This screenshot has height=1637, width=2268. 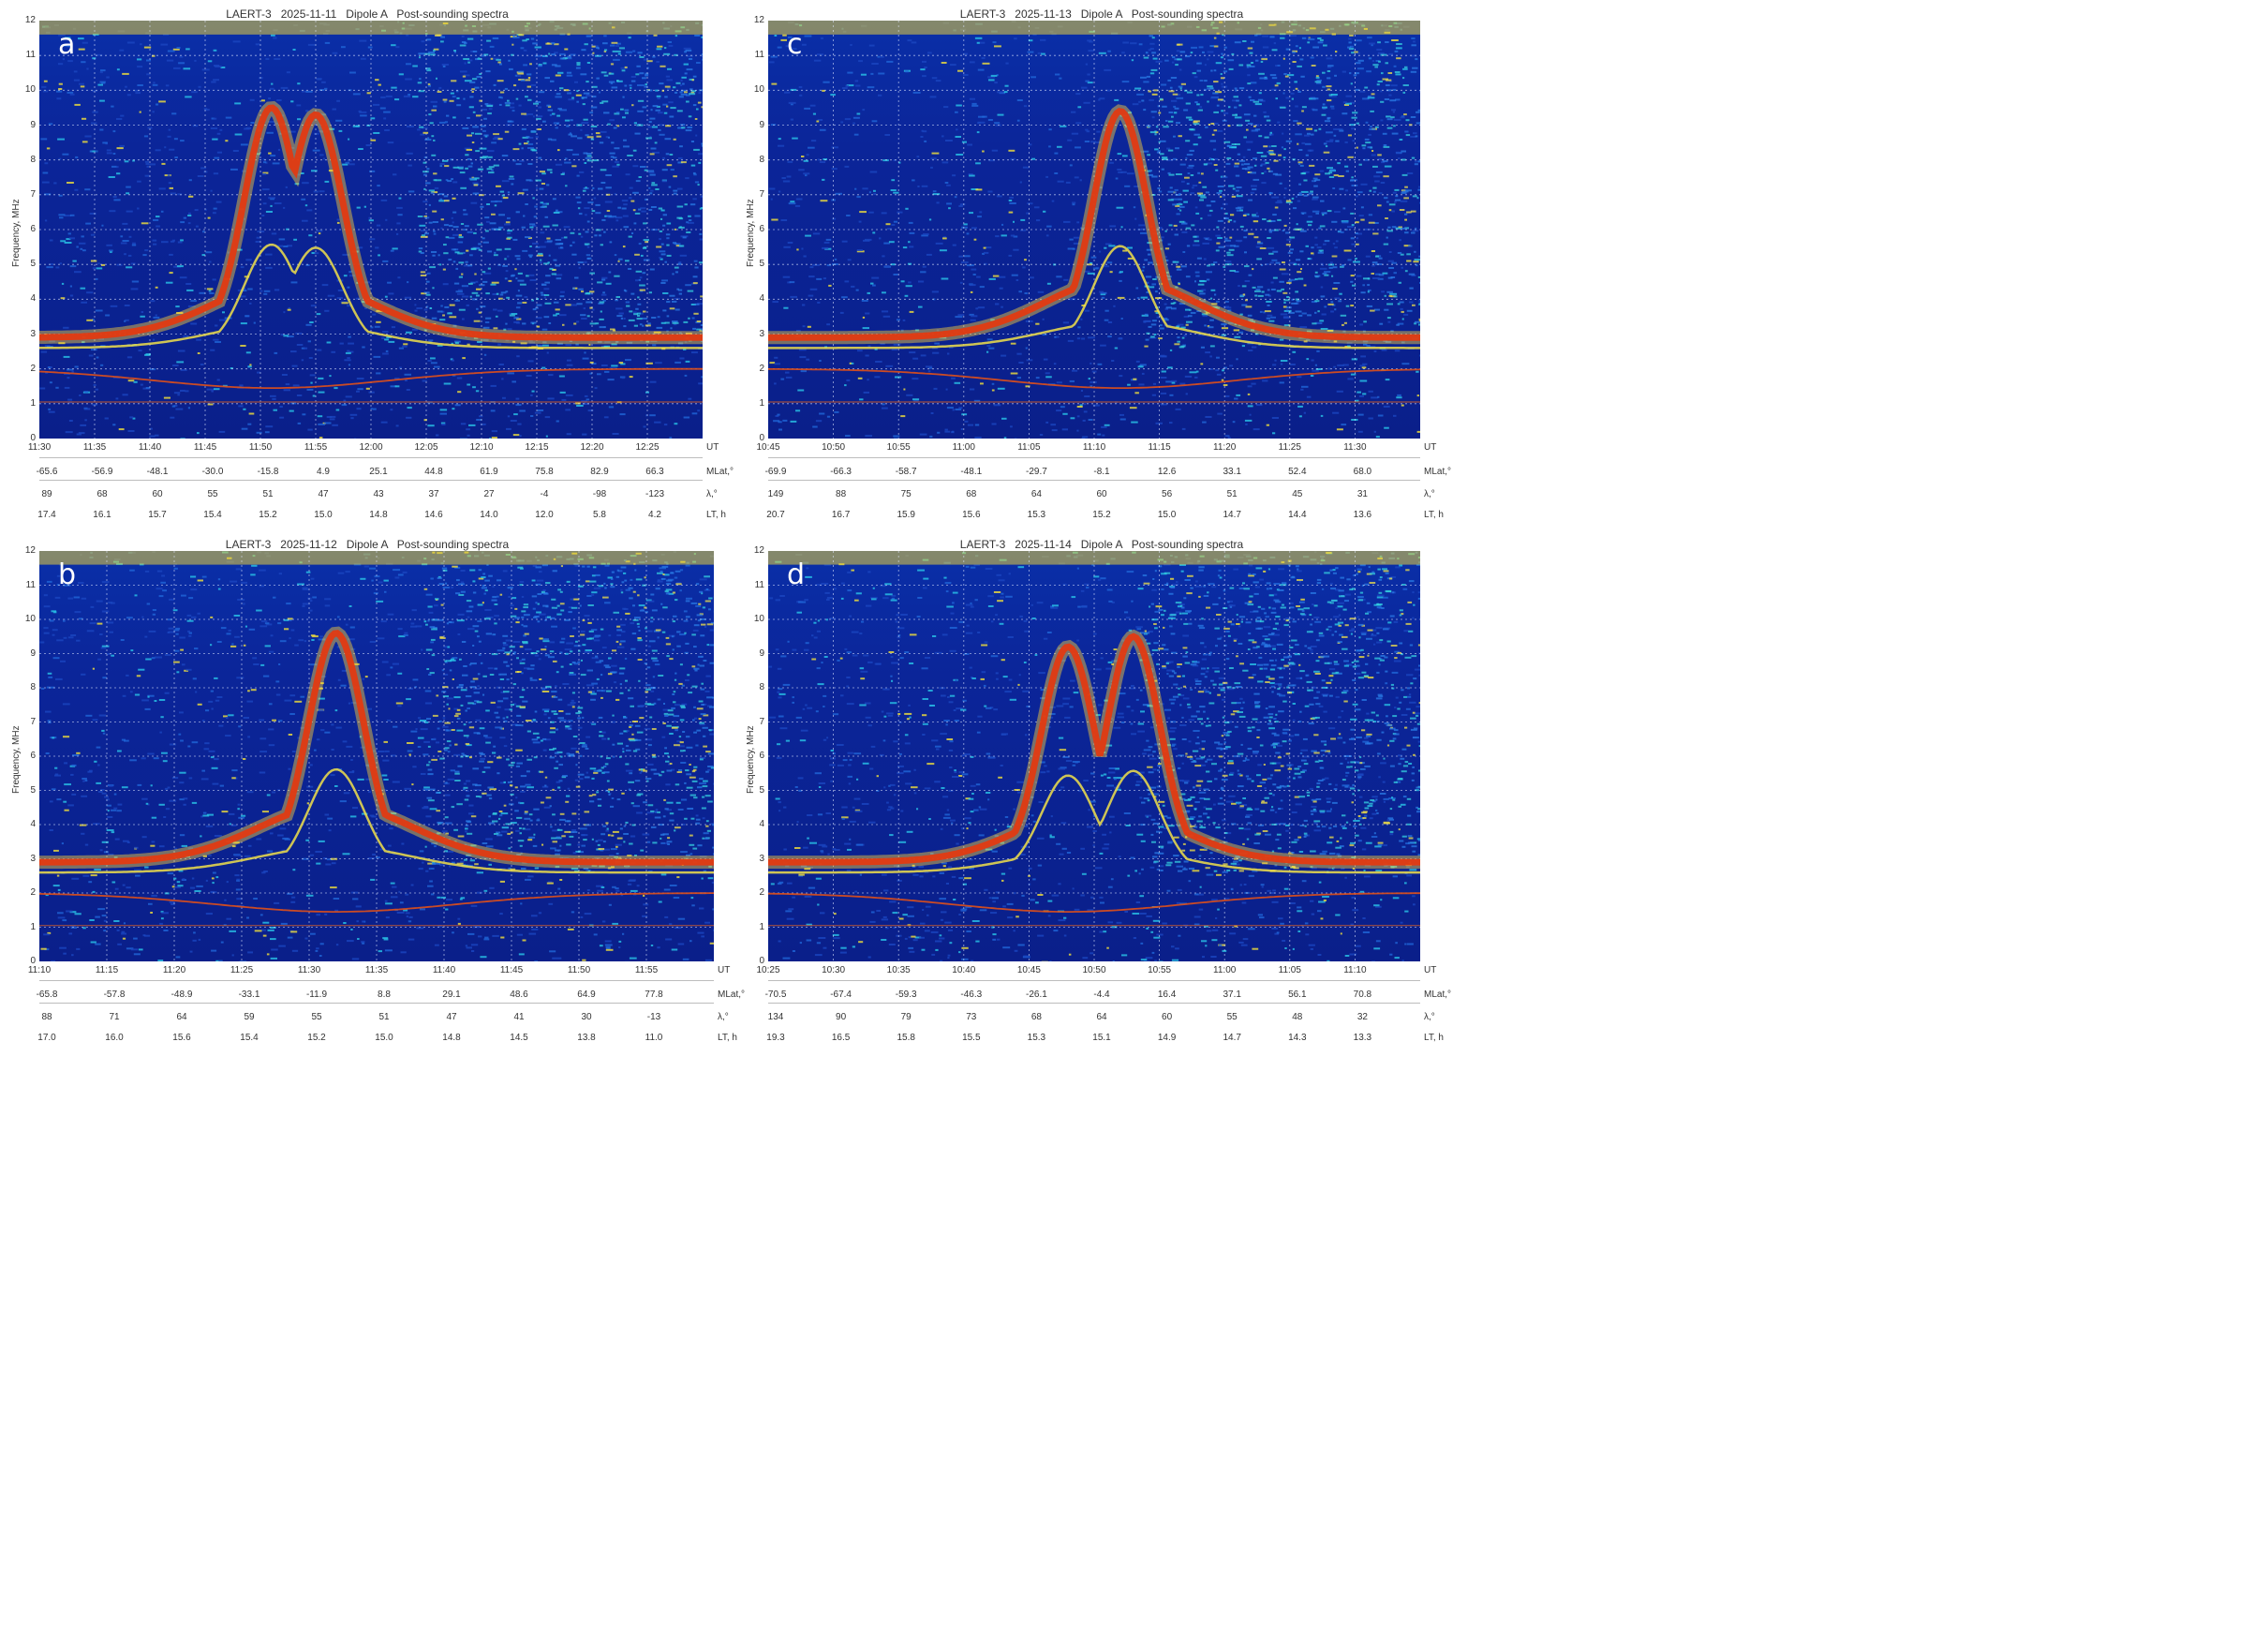 What do you see at coordinates (841, 494) in the screenshot?
I see `axis-row-value: 88` at bounding box center [841, 494].